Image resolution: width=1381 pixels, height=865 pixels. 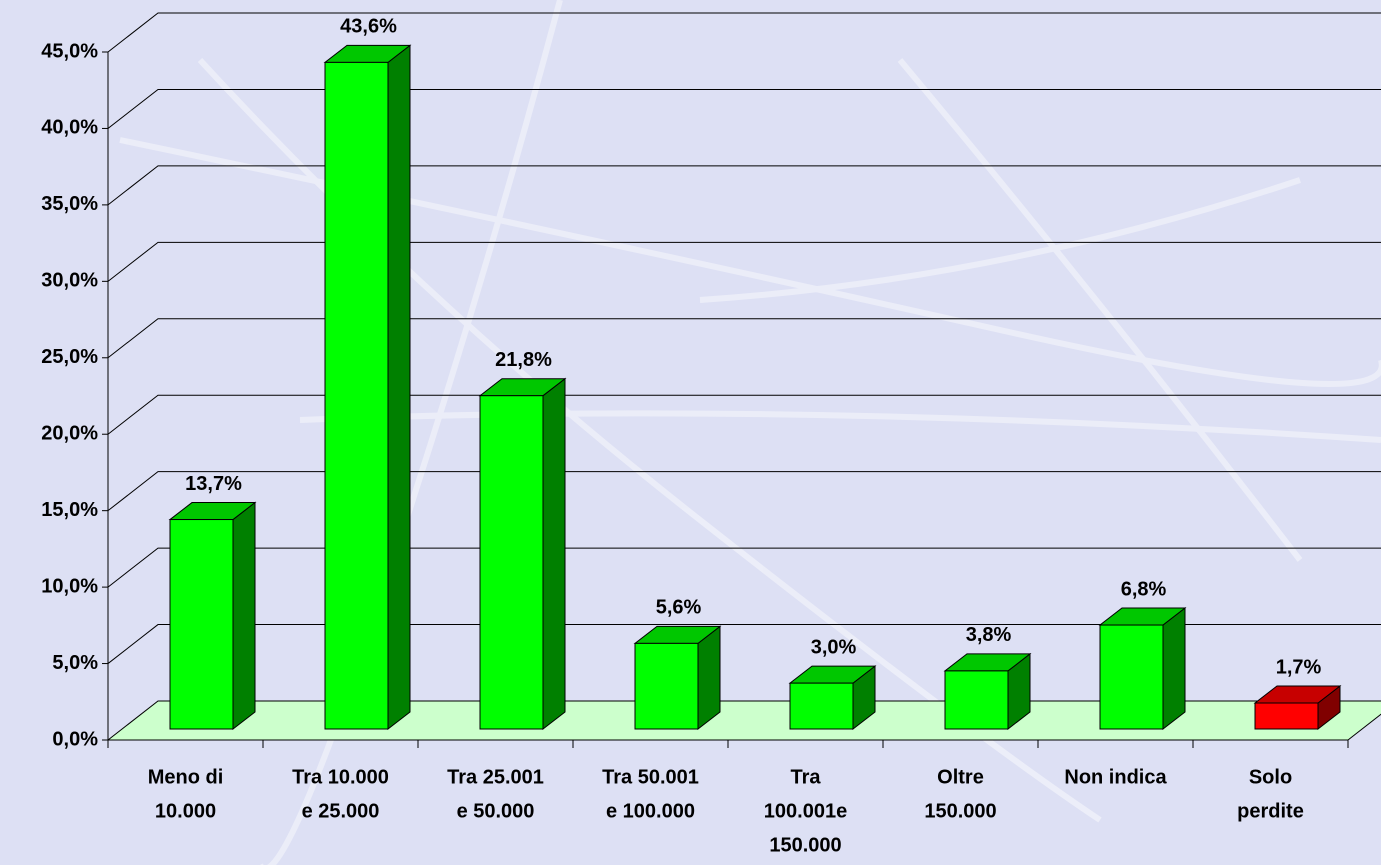 I want to click on data-label: 21,8%, so click(x=523, y=360).